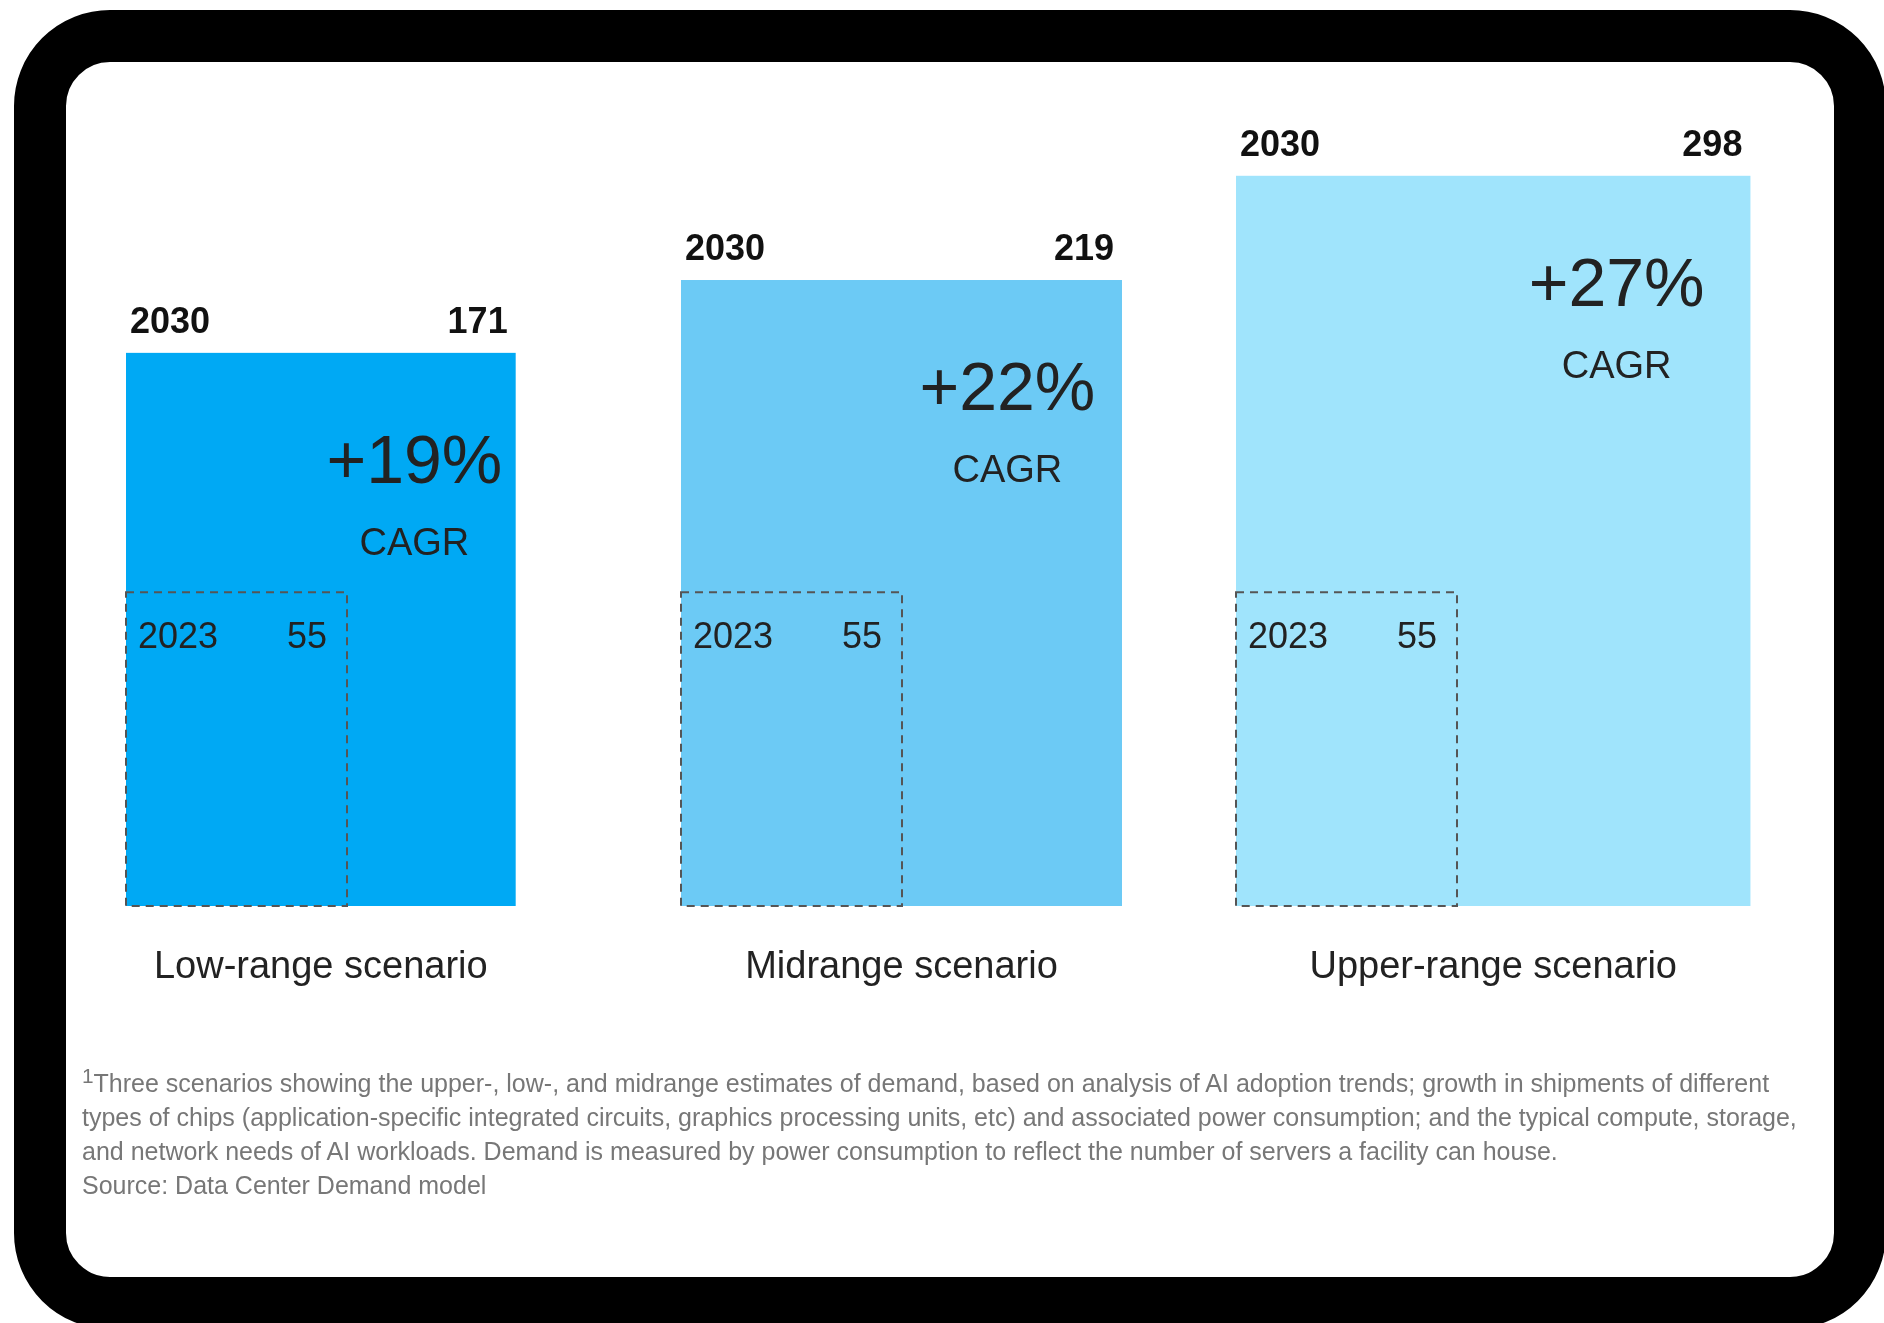 This screenshot has height=1323, width=1884. I want to click on text: $^{1}$Three scenarios showing the upper-, low-, and midrange estimates of demand, based on analysis of AI adoption trends; growth in shipments of different types of chips (application-specific integrated circuits, graphics processing units, etc) and associated power consumption; and the typical compute, storage, and network needs of AI workloads. Demand is measured by power consumption to reflect the number of servers a facility can house., so click(940, 1115).